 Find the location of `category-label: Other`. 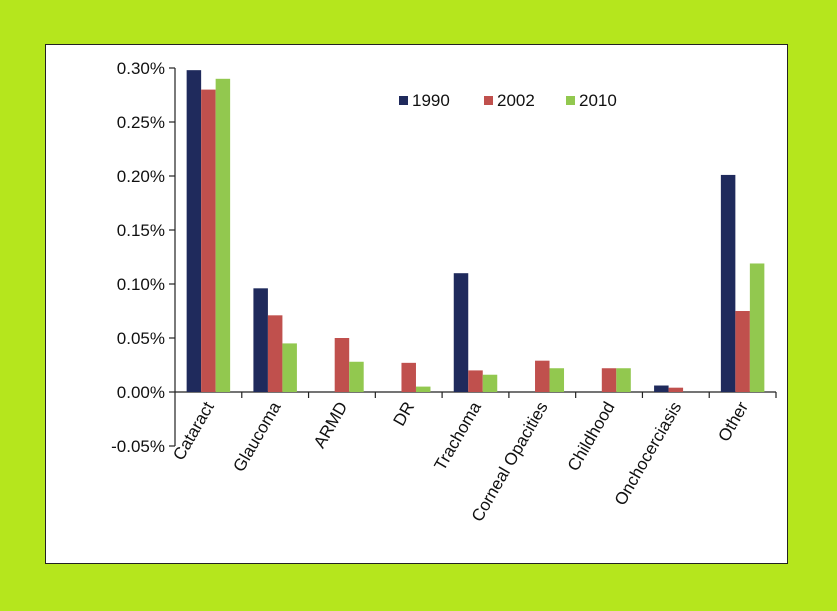

category-label: Other is located at coordinates (733, 421).